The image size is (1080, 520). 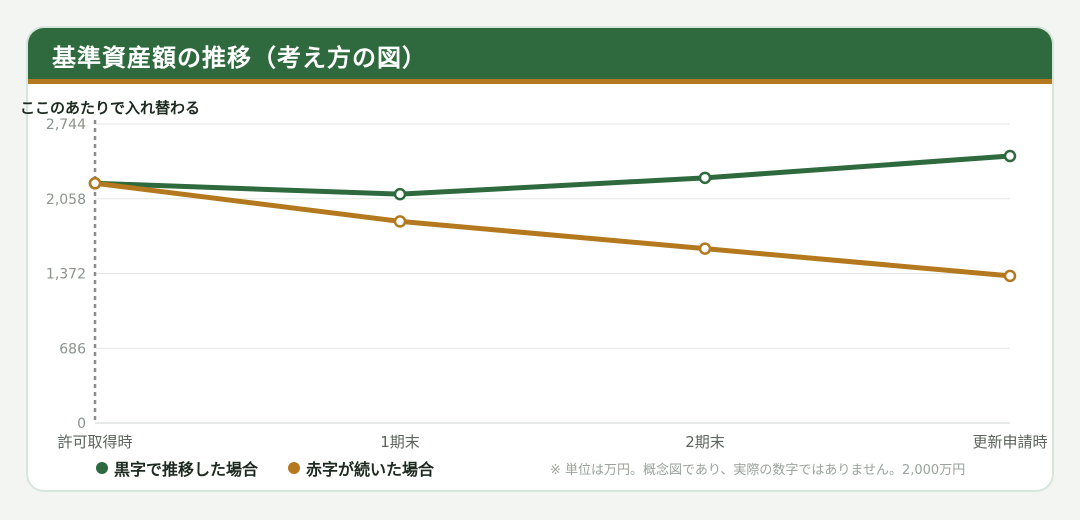 I want to click on footnote: ※ 単位は万円。概念図であり、実際の数字ではありません。2,000万円, so click(x=758, y=470).